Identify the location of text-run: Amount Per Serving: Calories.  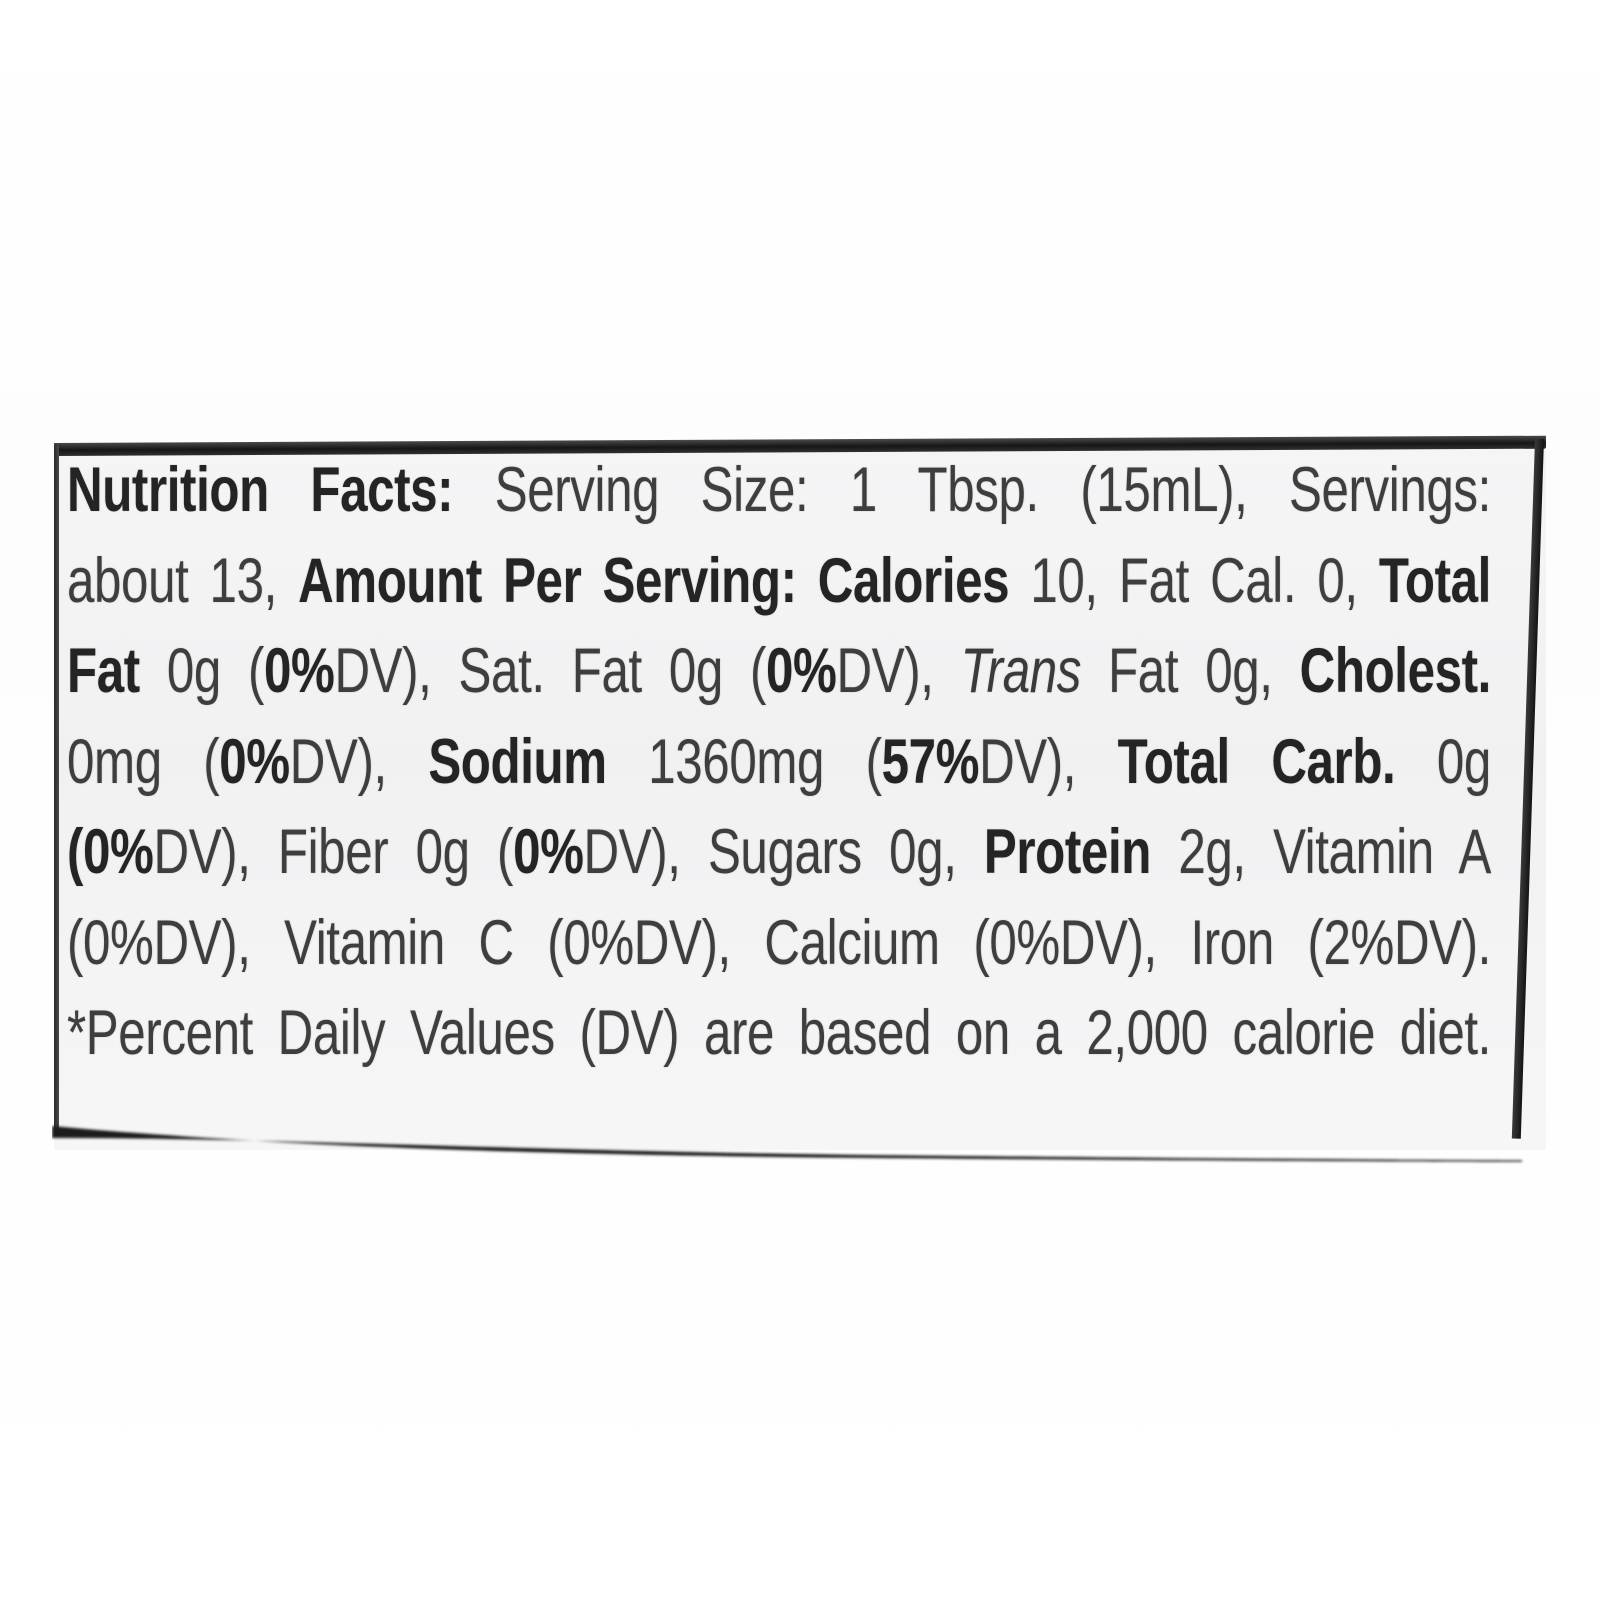
(654, 580).